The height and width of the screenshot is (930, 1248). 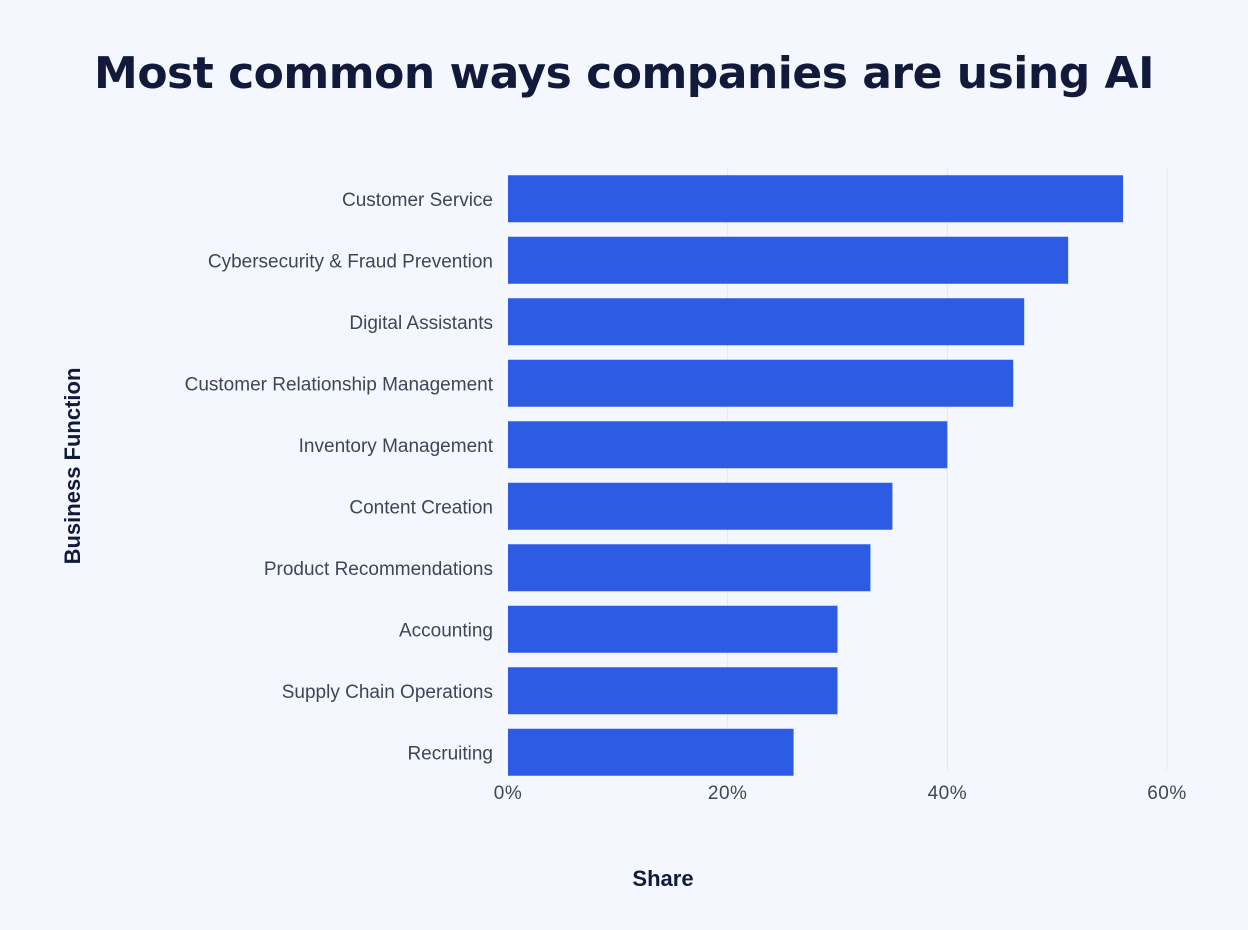 What do you see at coordinates (421, 323) in the screenshot?
I see `category-label: Digital Assistants` at bounding box center [421, 323].